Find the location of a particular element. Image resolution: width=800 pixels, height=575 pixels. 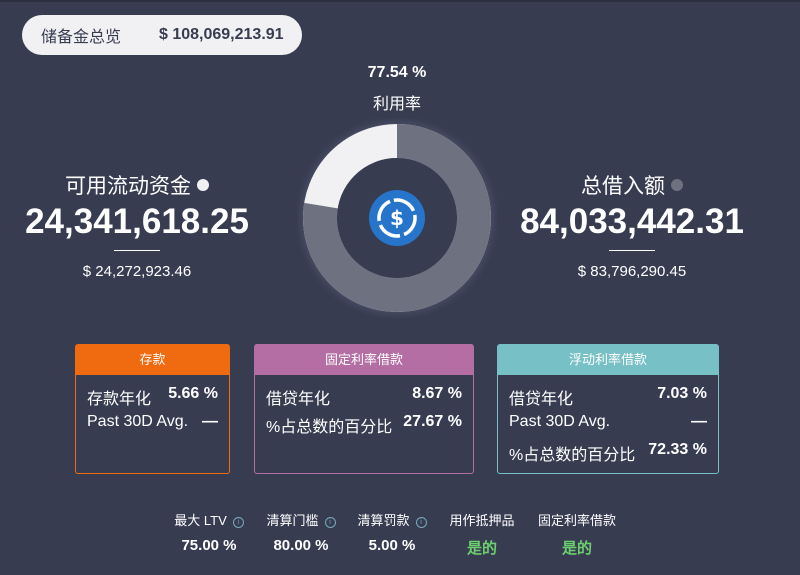

stat-label: 清算门槛 is located at coordinates (292, 520).